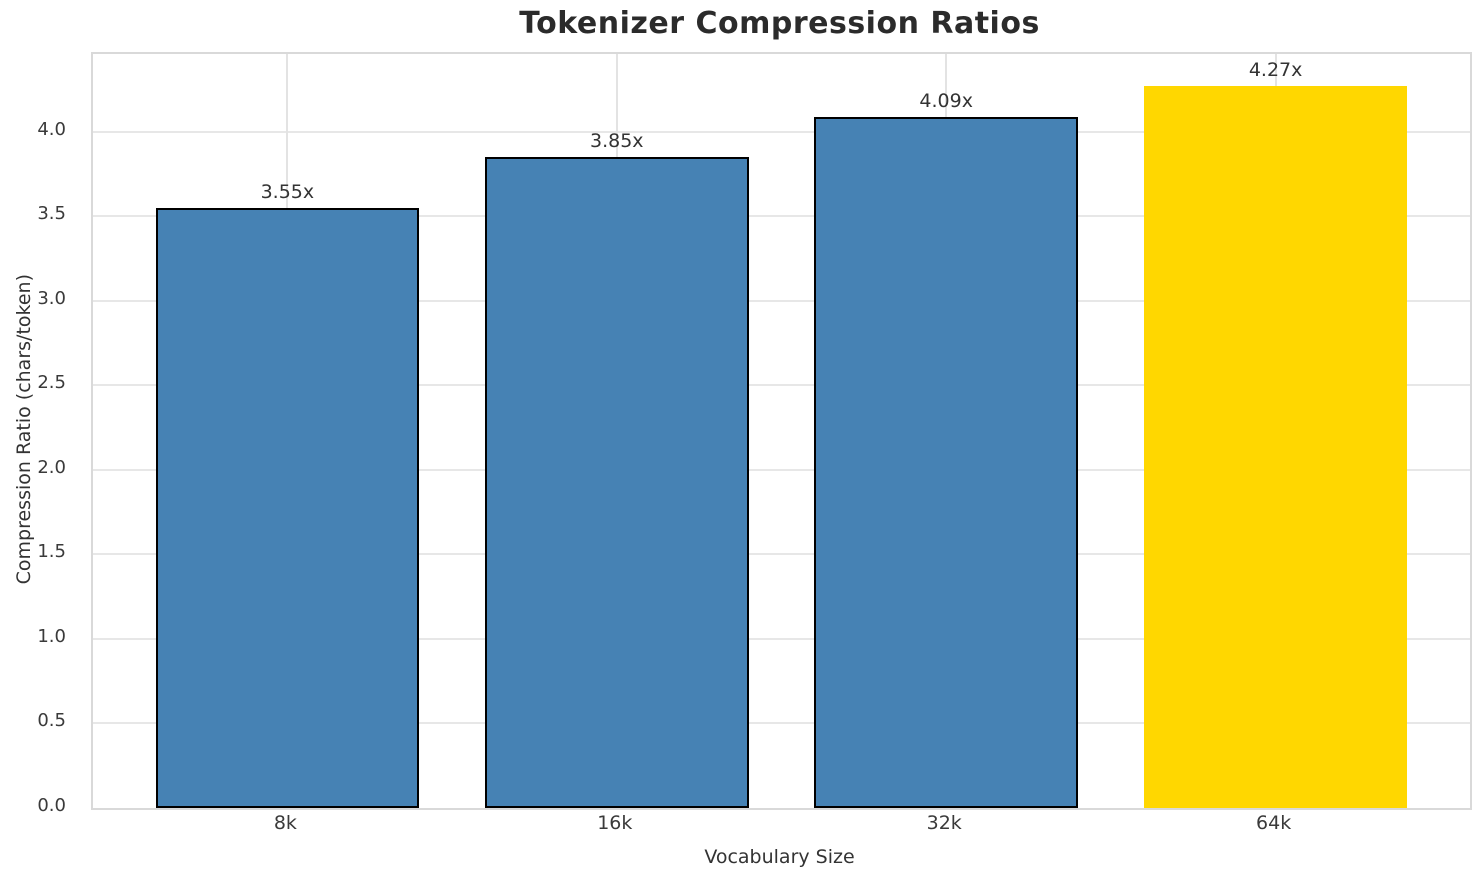  I want to click on x-tick-label: 32k, so click(944, 823).